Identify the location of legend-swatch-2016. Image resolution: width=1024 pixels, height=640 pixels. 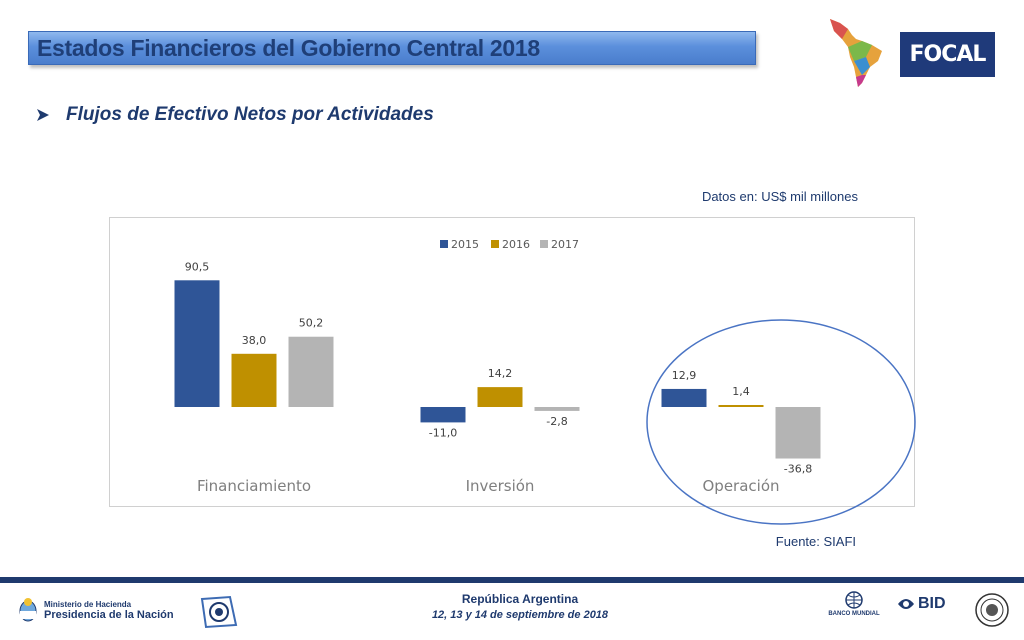
(495, 244).